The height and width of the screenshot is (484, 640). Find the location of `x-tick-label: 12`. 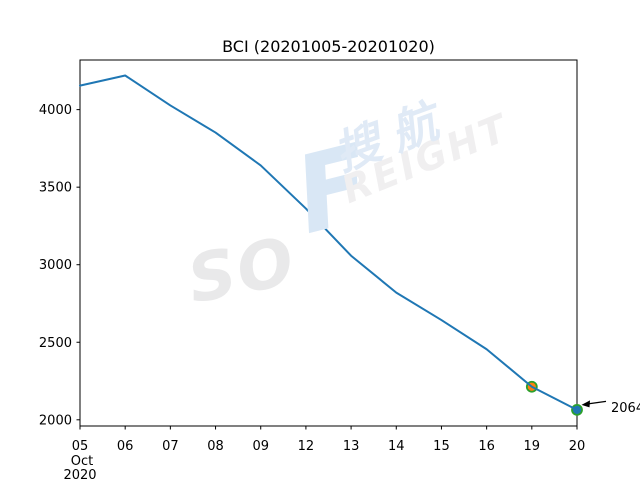

x-tick-label: 12 is located at coordinates (306, 446).